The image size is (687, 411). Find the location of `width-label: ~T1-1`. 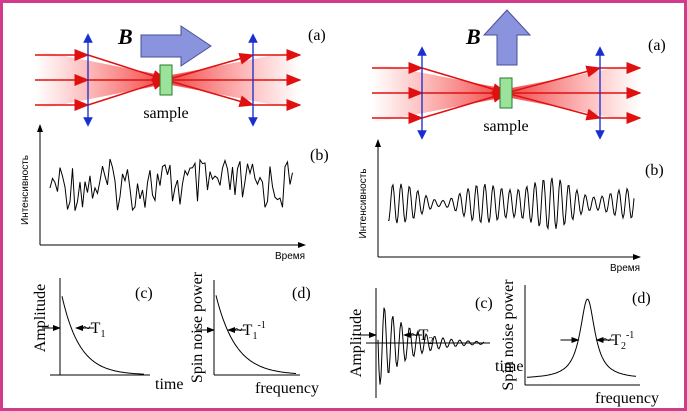

width-label: ~T1-1 is located at coordinates (250, 331).